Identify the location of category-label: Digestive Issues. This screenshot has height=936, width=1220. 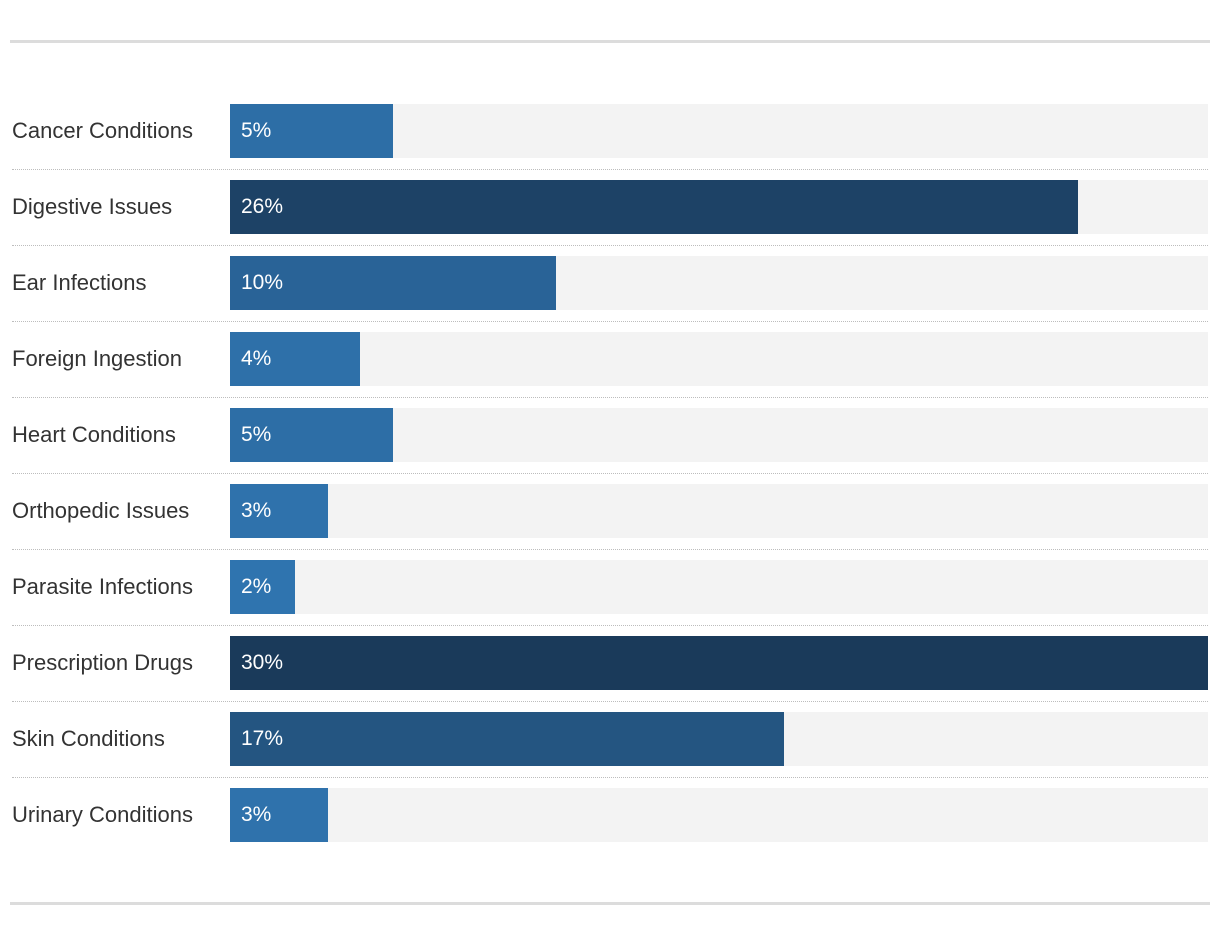
(92, 206).